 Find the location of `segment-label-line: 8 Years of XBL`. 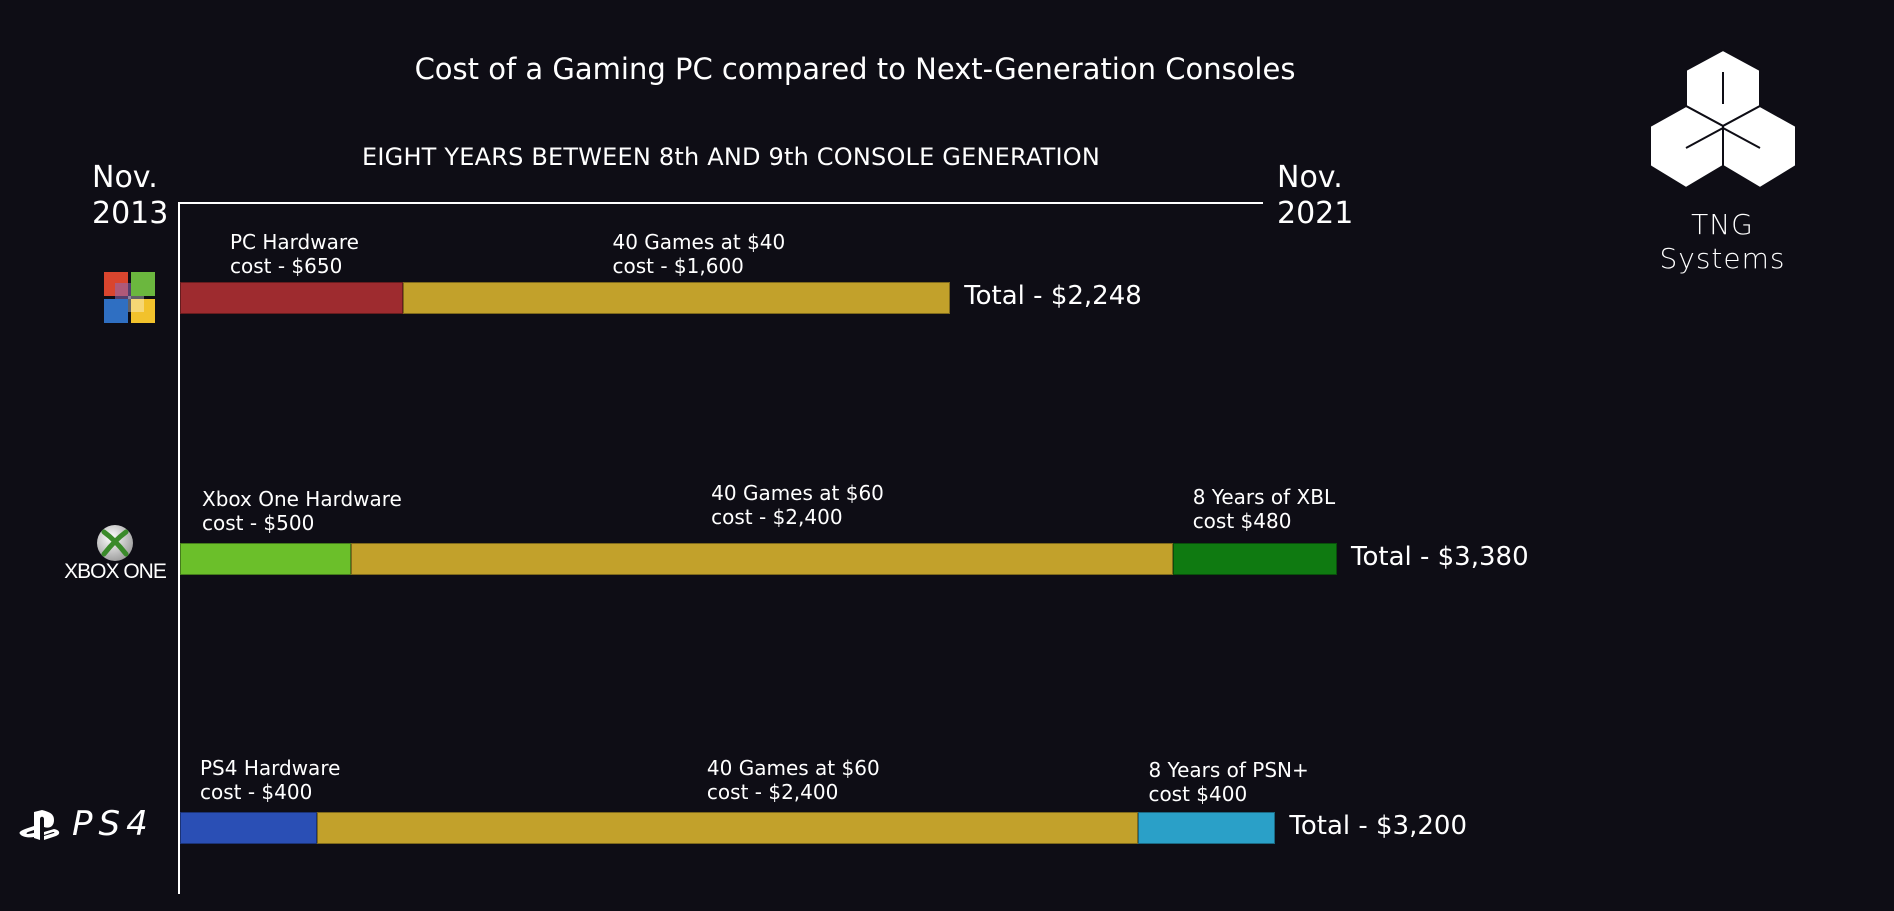

segment-label-line: 8 Years of XBL is located at coordinates (1264, 497).